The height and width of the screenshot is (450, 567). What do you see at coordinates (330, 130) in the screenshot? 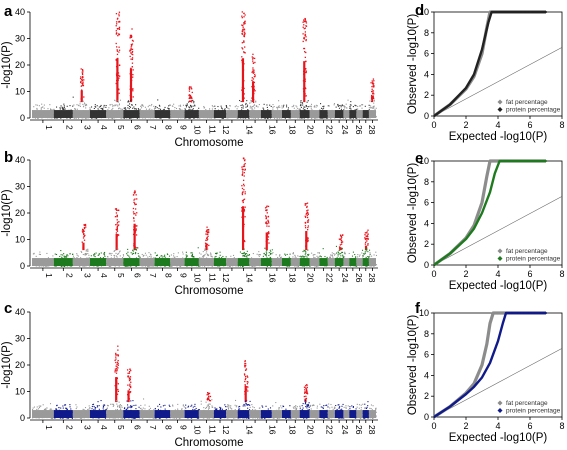
I see `chromosome-tick-label: 22` at bounding box center [330, 130].